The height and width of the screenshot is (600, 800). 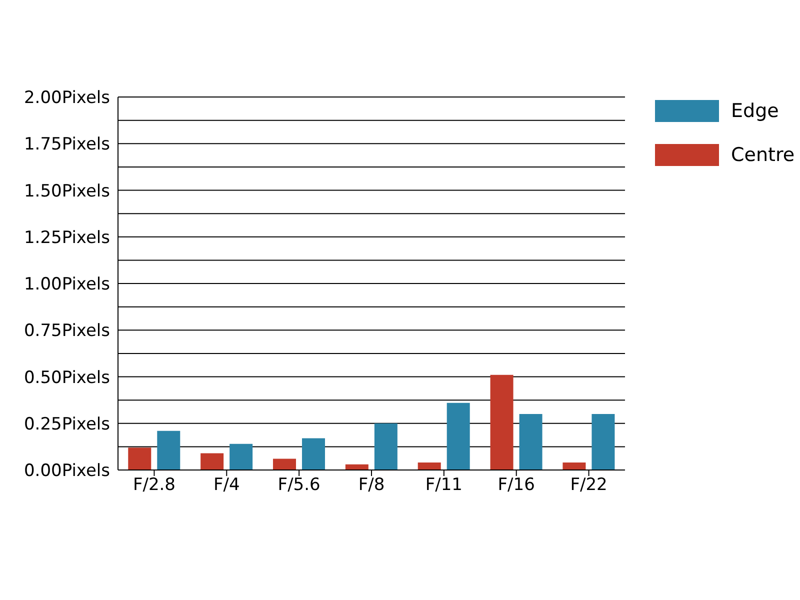 What do you see at coordinates (226, 485) in the screenshot?
I see `x-tick-label: F/4` at bounding box center [226, 485].